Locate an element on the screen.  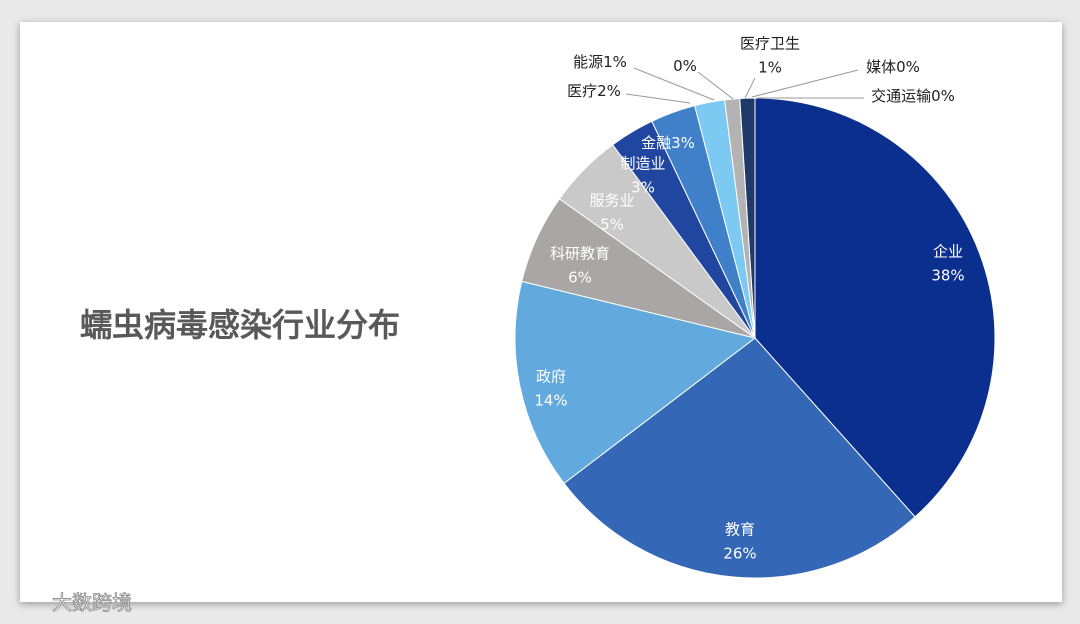
chart-title: 蠕虫病毒感染行业分布 is located at coordinates (240, 325).